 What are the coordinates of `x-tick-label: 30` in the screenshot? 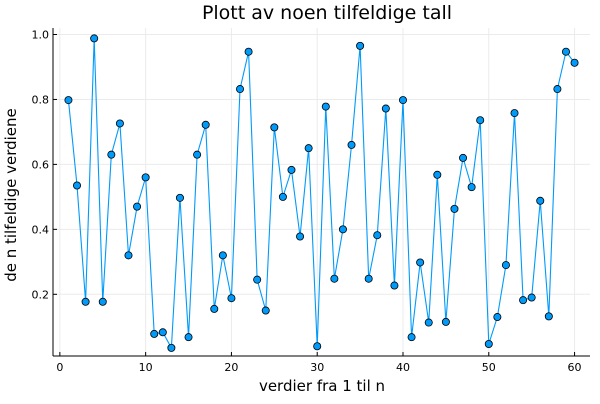 It's located at (317, 367).